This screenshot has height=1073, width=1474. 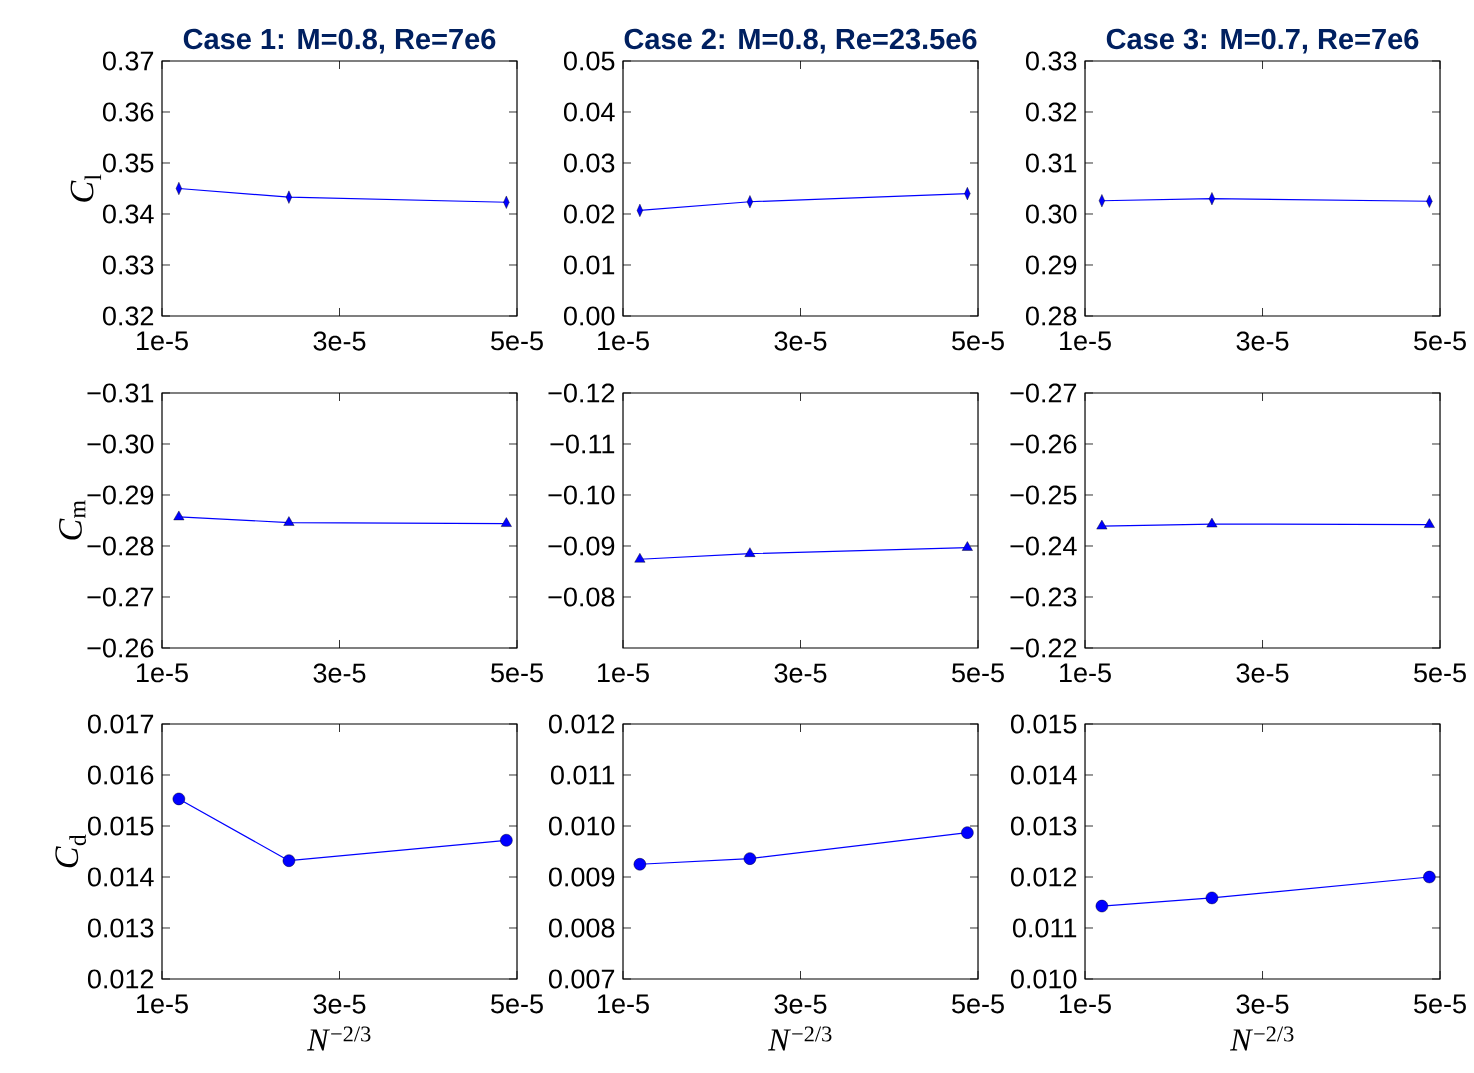 What do you see at coordinates (1043, 597) in the screenshot?
I see `y-tick-label: −0.23` at bounding box center [1043, 597].